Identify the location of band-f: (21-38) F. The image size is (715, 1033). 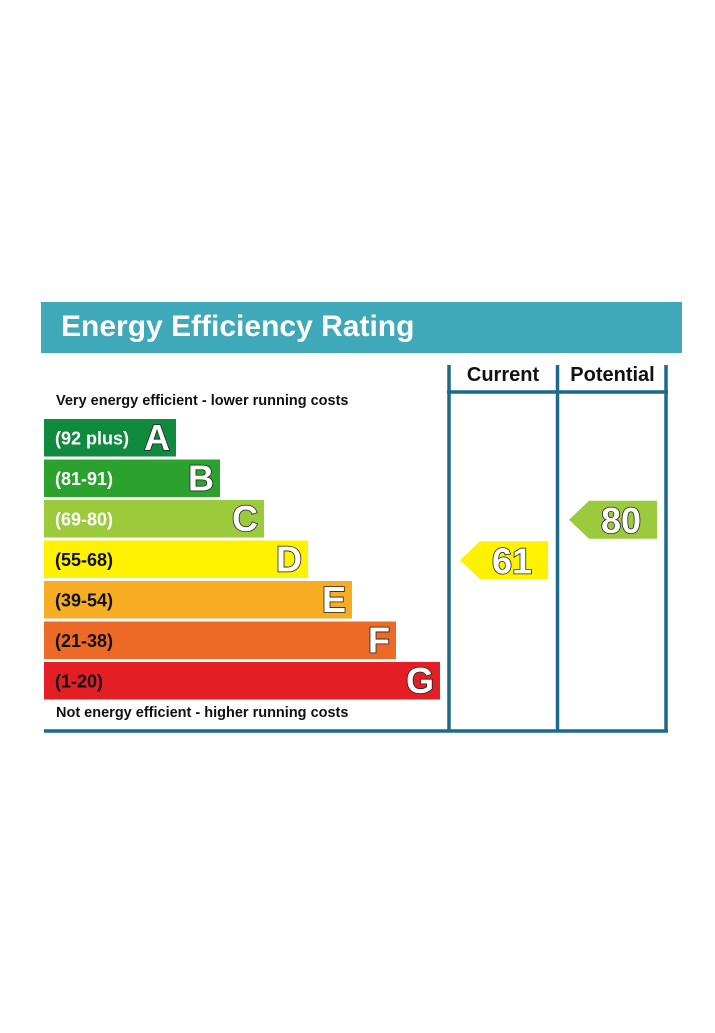
(220, 639).